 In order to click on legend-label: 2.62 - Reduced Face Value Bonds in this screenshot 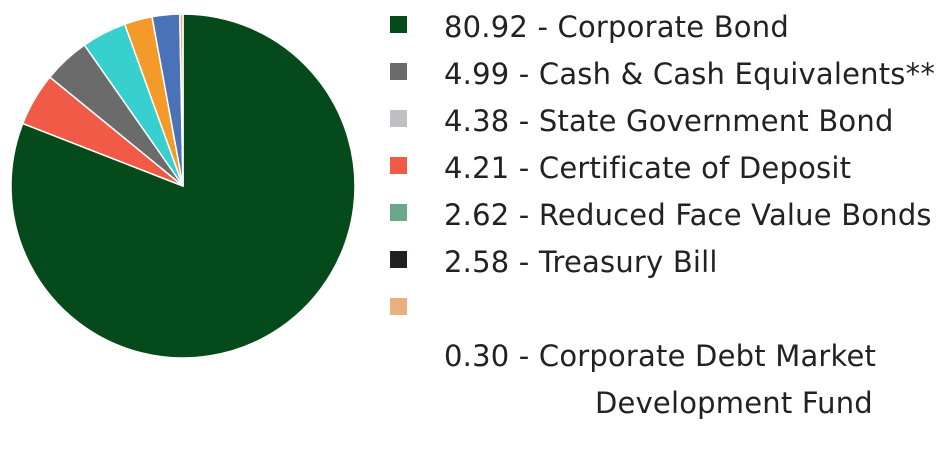, I will do `click(688, 215)`.